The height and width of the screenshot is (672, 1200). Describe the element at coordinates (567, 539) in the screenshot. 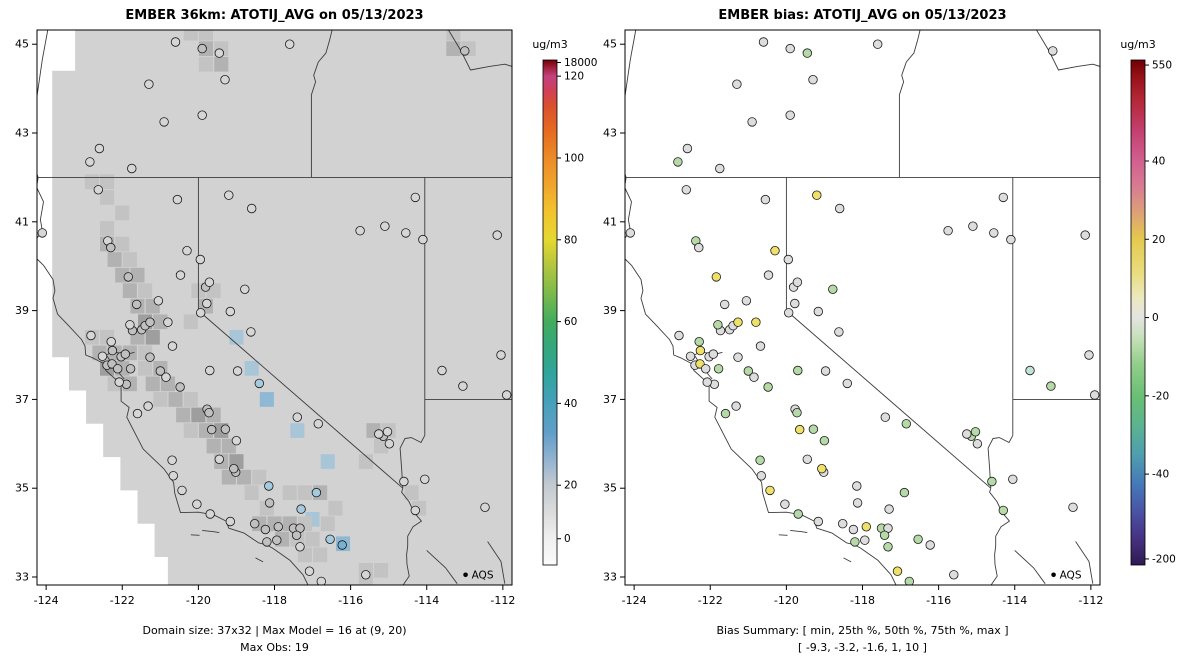

I see `colorbar-tick-label: 0` at that location.